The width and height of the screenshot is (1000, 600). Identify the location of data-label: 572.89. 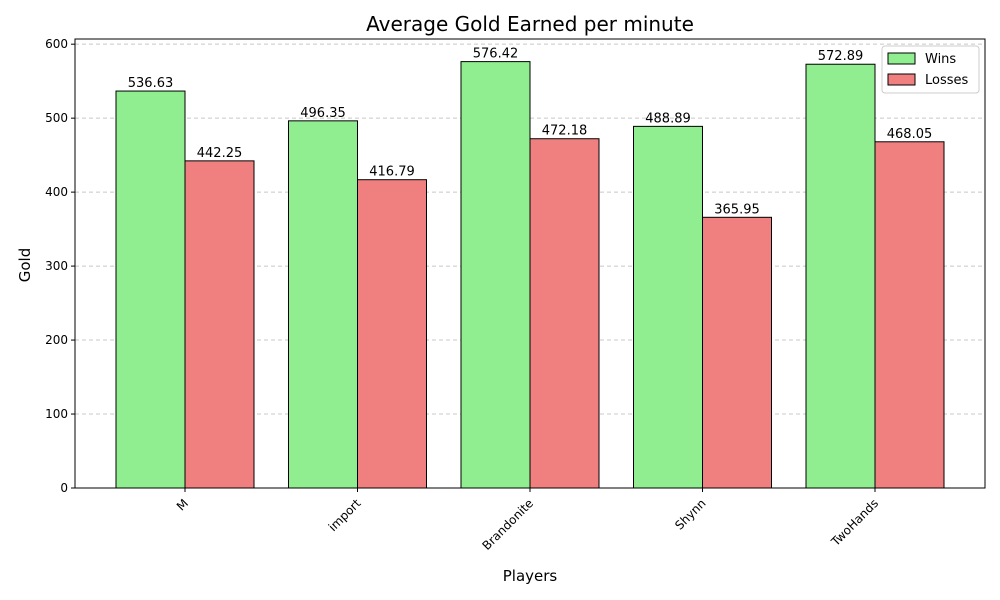
(841, 56).